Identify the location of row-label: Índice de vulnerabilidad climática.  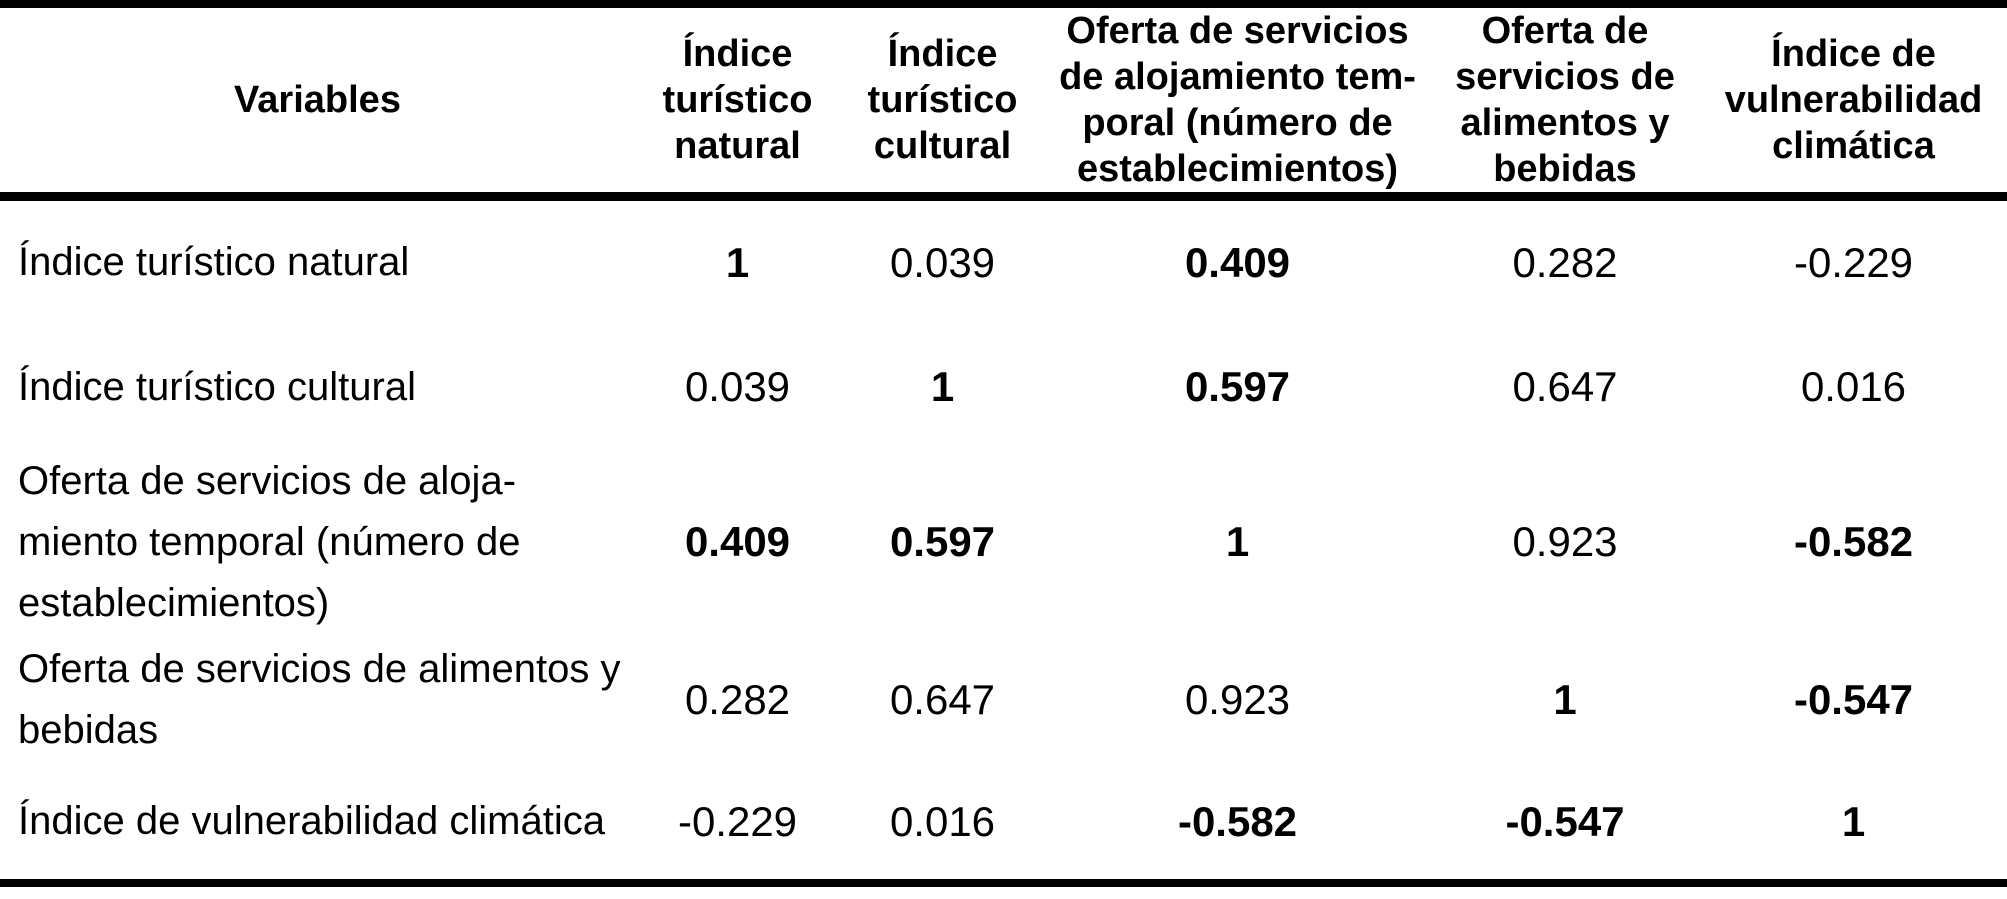
(311, 821).